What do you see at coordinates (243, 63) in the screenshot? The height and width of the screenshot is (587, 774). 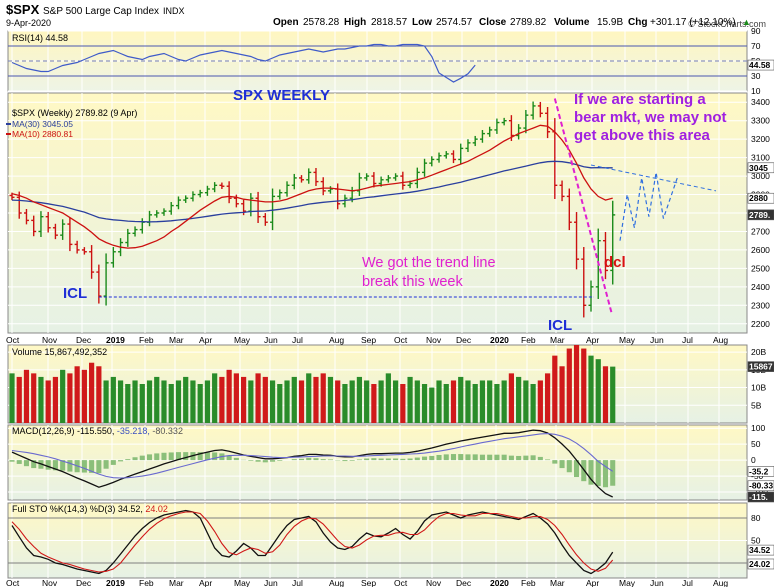 I see `rsi-line` at bounding box center [243, 63].